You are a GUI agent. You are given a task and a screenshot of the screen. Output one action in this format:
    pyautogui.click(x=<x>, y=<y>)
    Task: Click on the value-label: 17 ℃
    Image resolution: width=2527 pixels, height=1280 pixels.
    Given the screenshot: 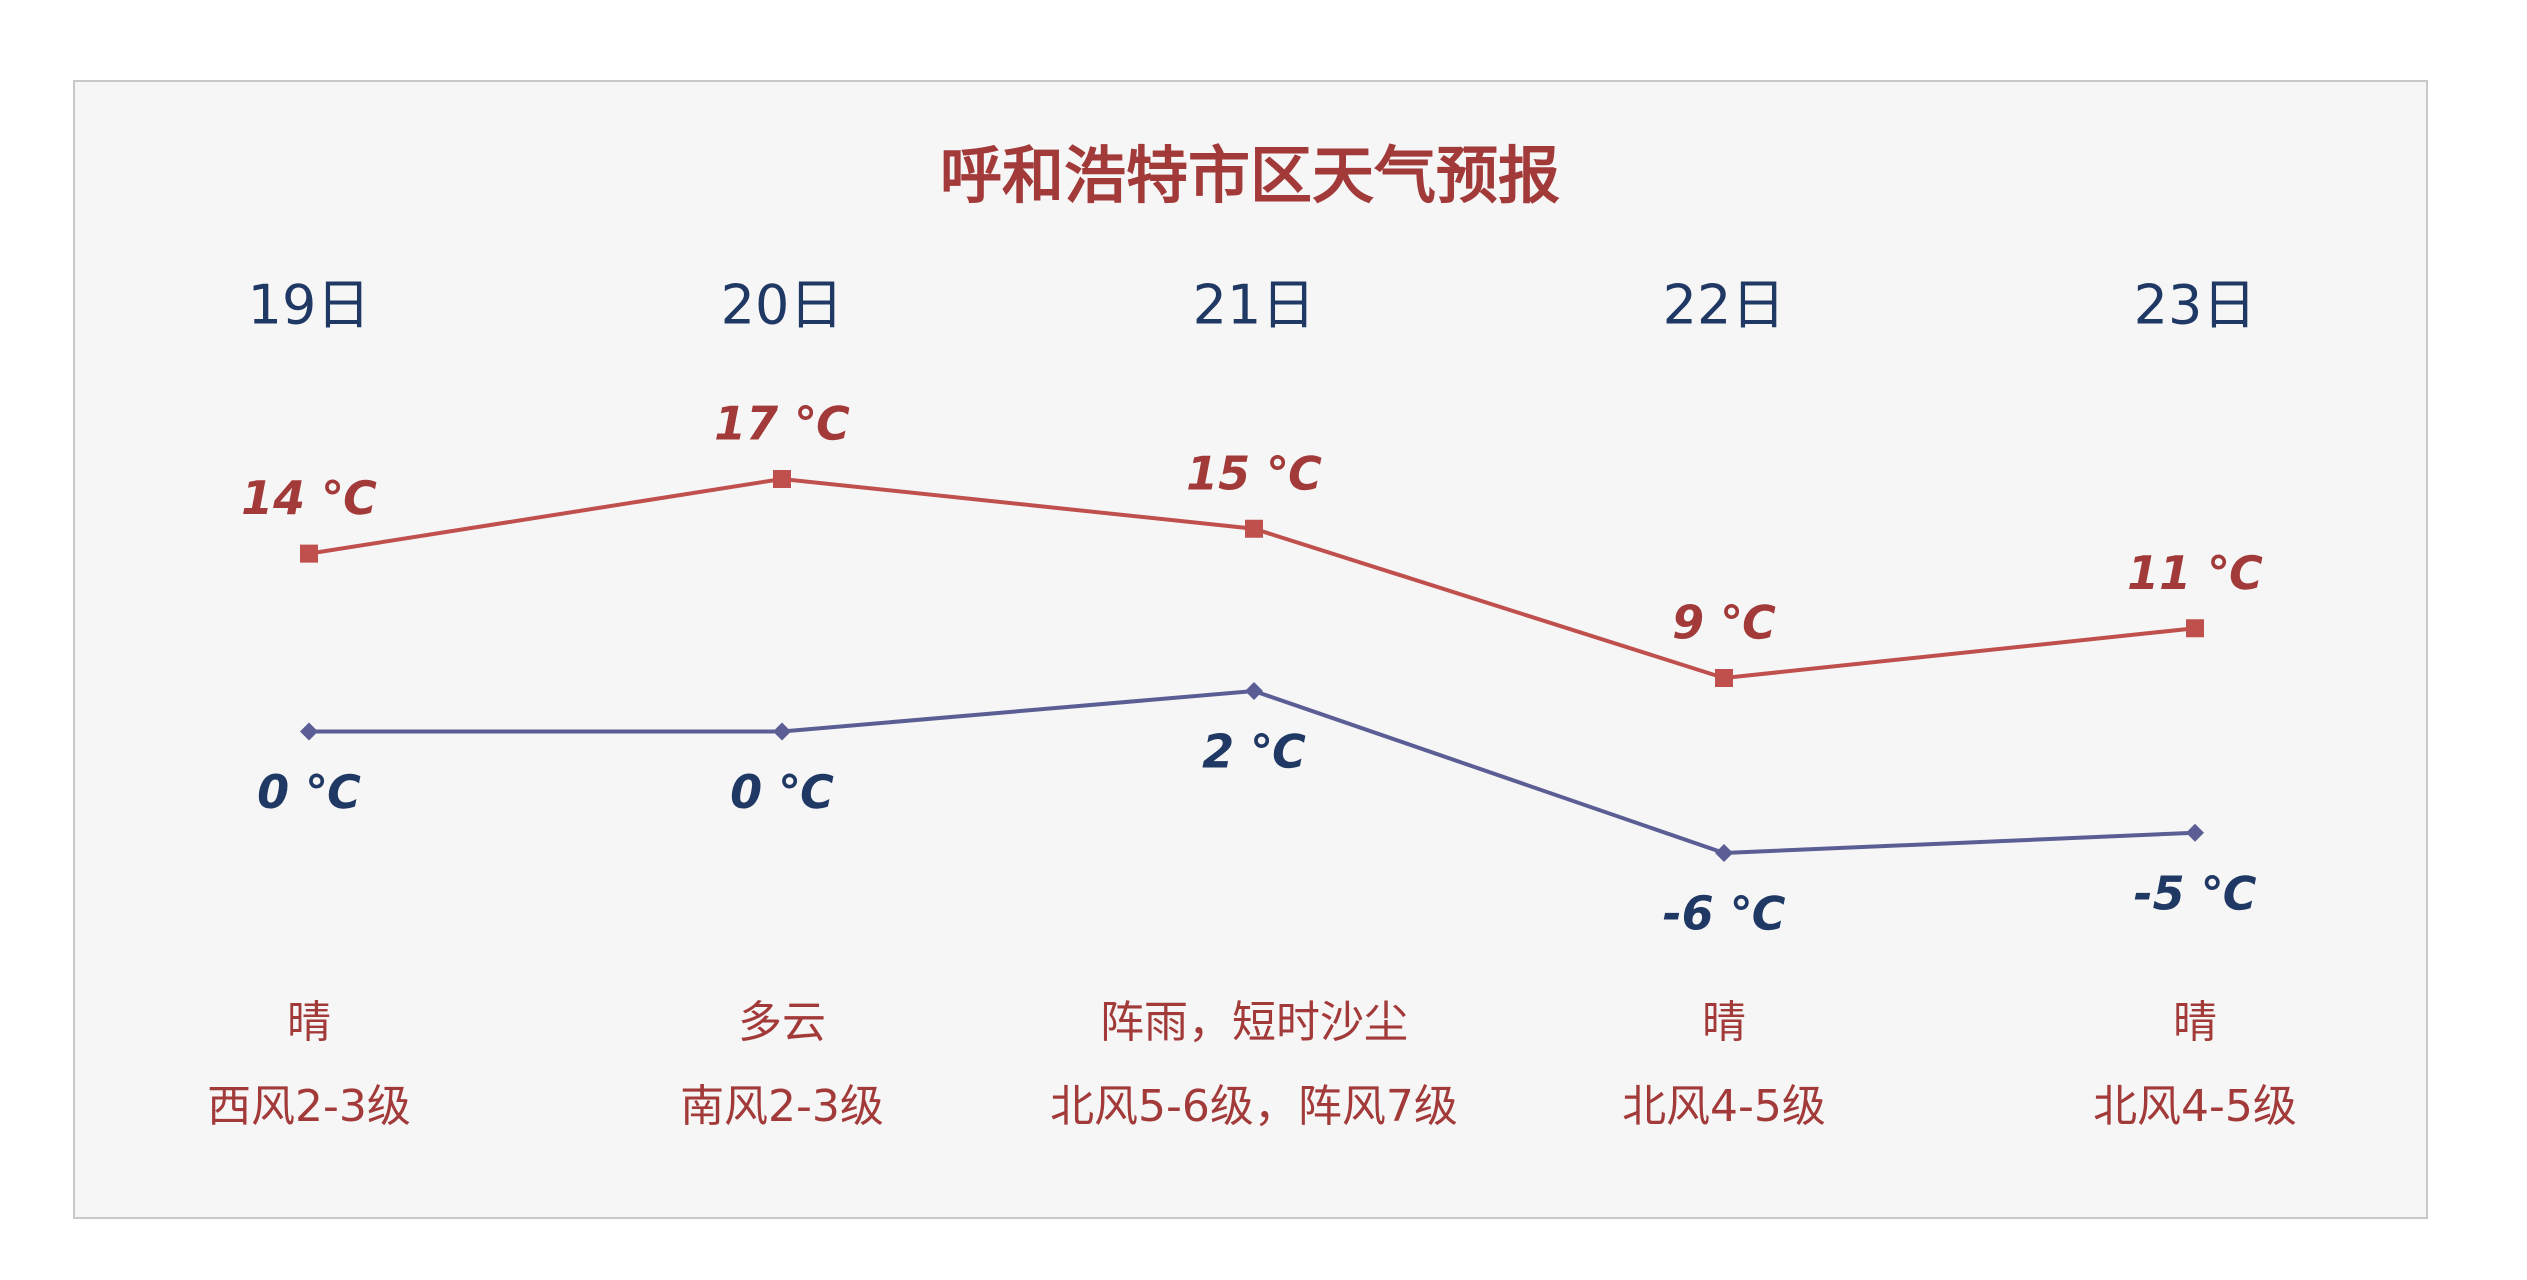 What is the action you would take?
    pyautogui.click(x=782, y=424)
    